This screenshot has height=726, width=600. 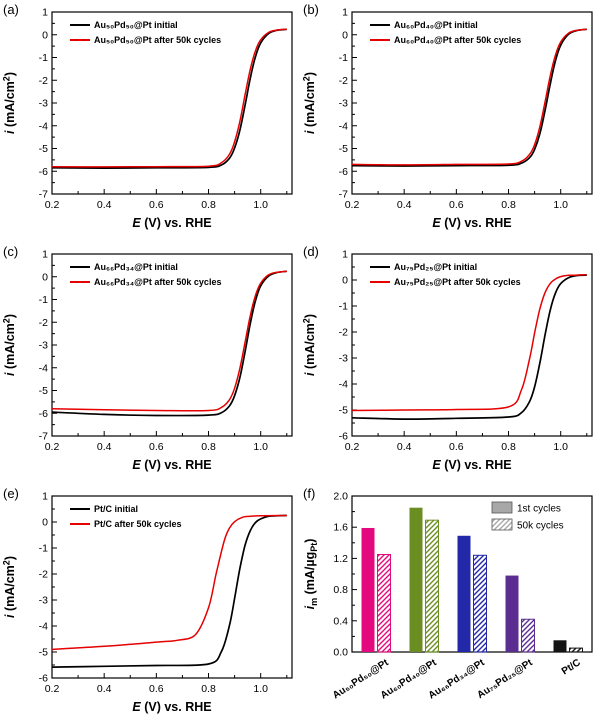 I want to click on y-tick-label: 0.0, so click(x=340, y=653).